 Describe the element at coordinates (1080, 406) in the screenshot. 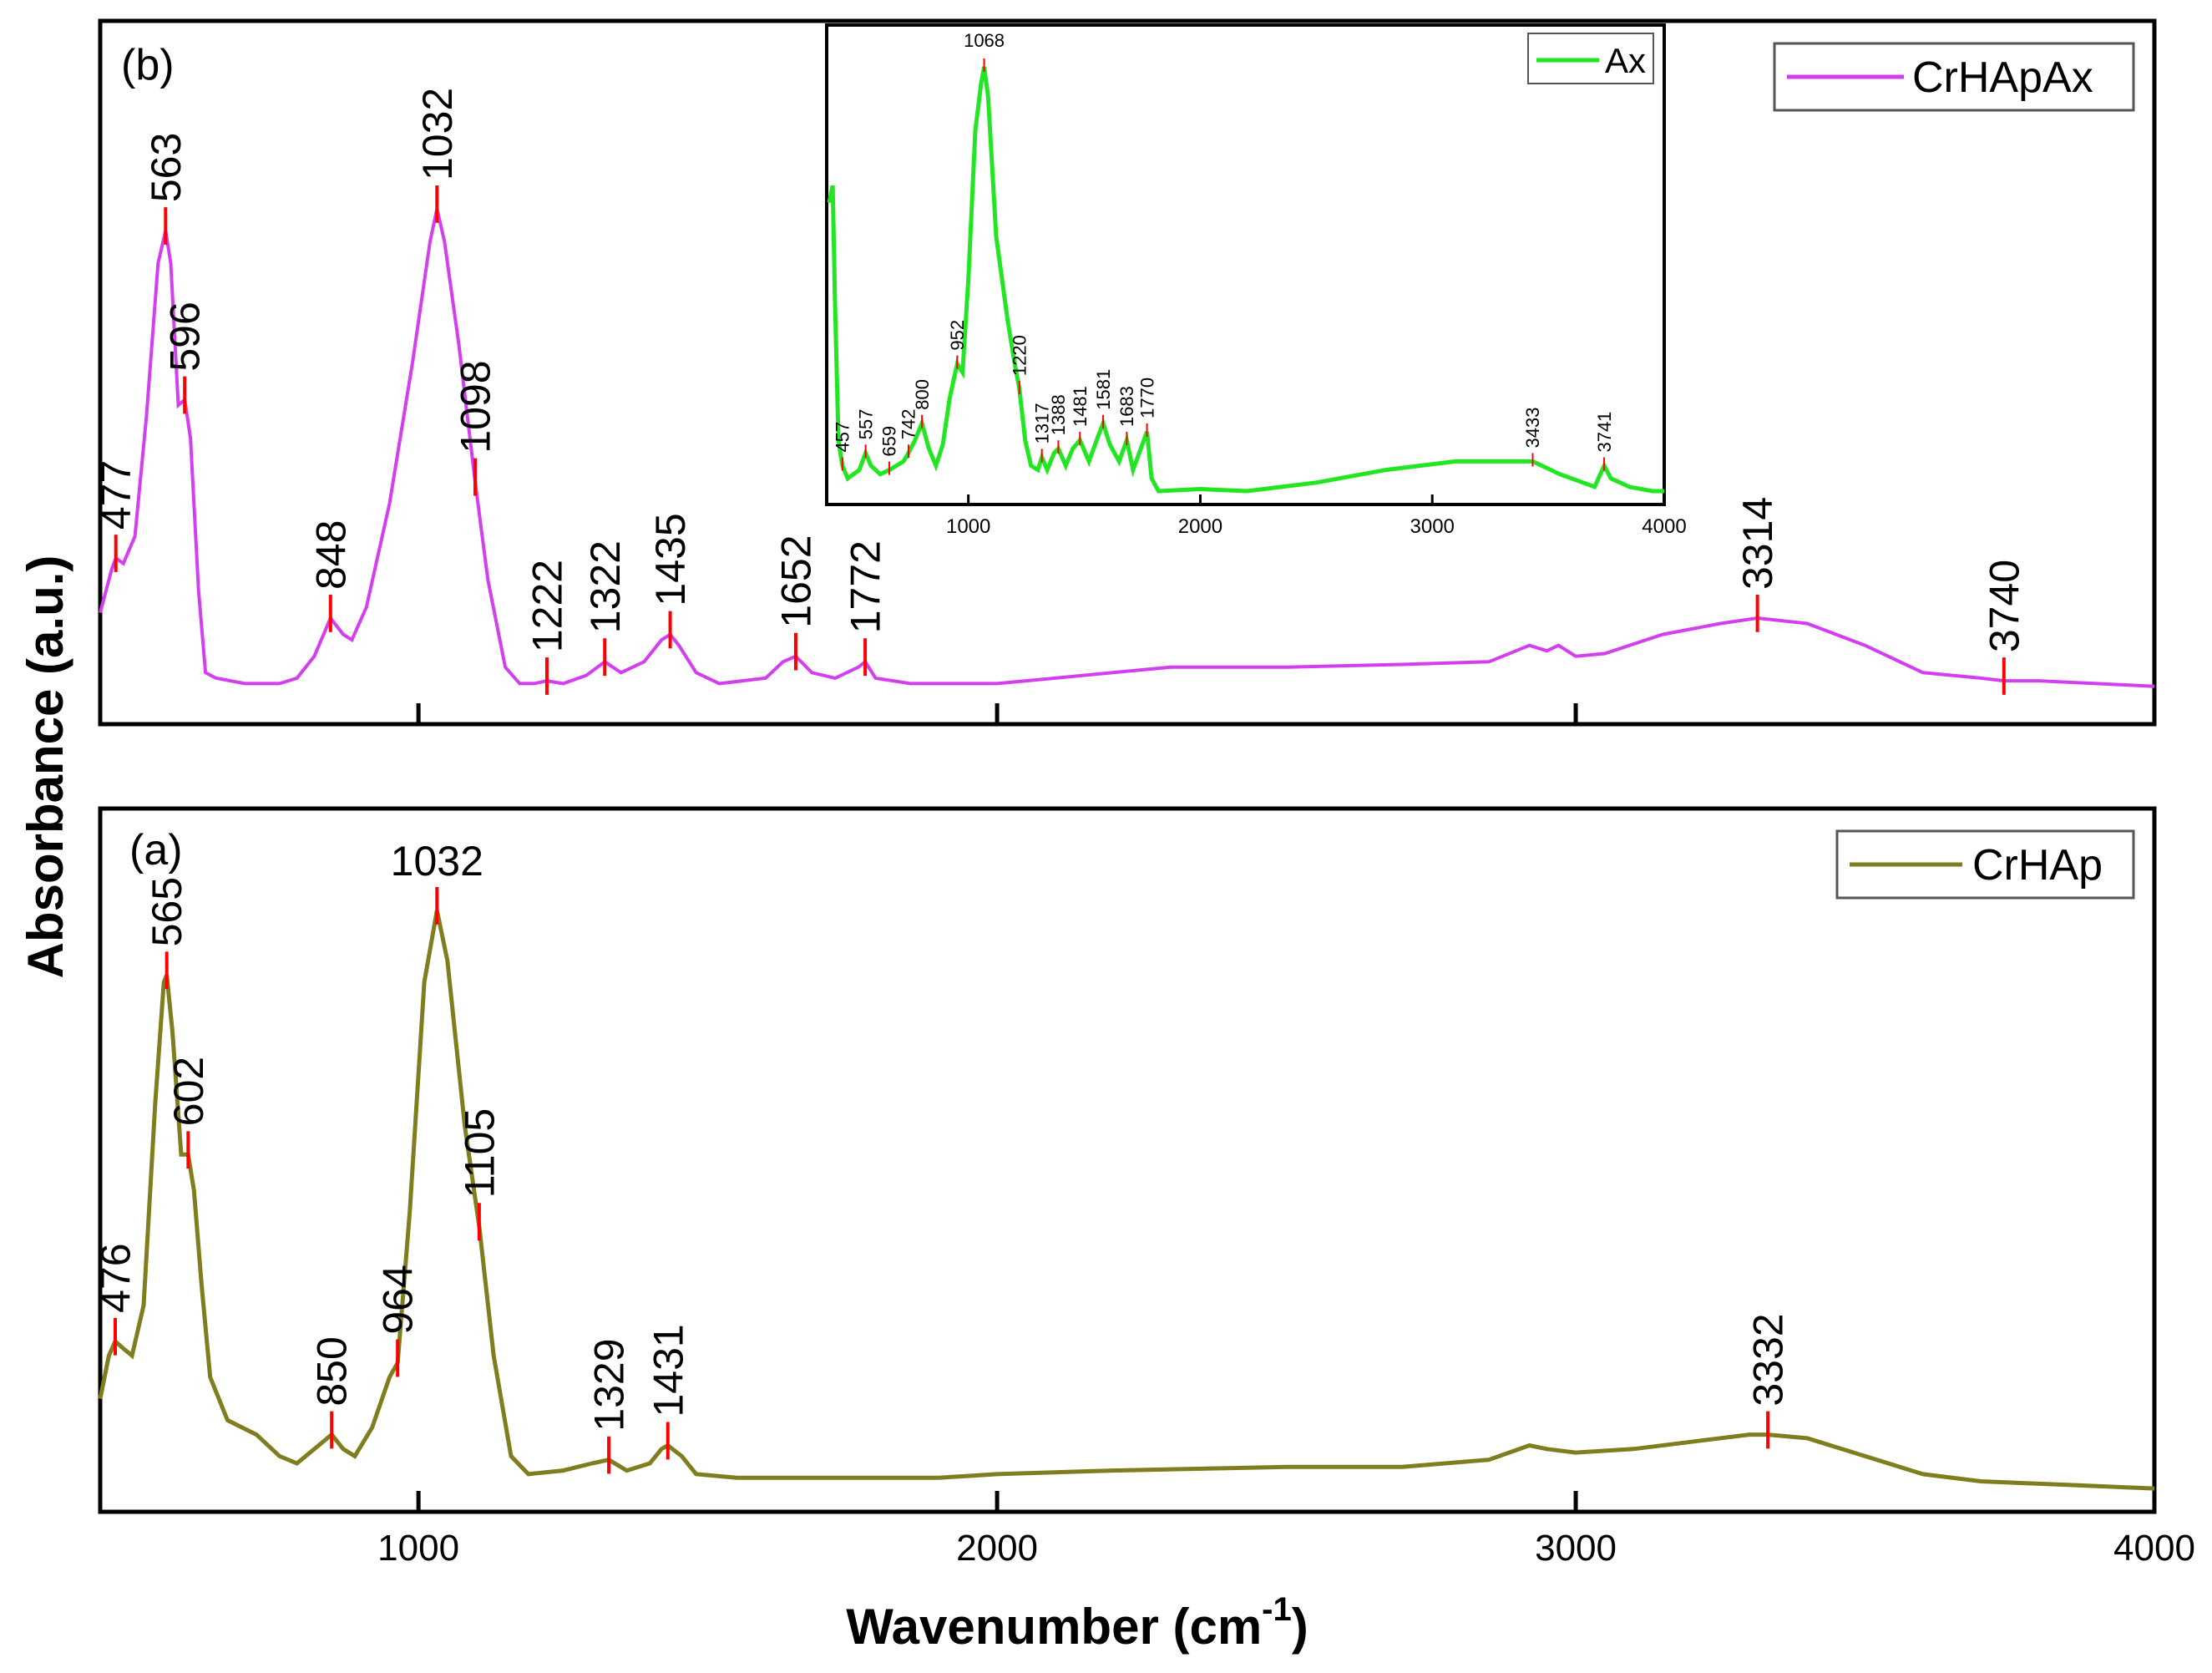

I see `peak-label-1481: 1481` at that location.